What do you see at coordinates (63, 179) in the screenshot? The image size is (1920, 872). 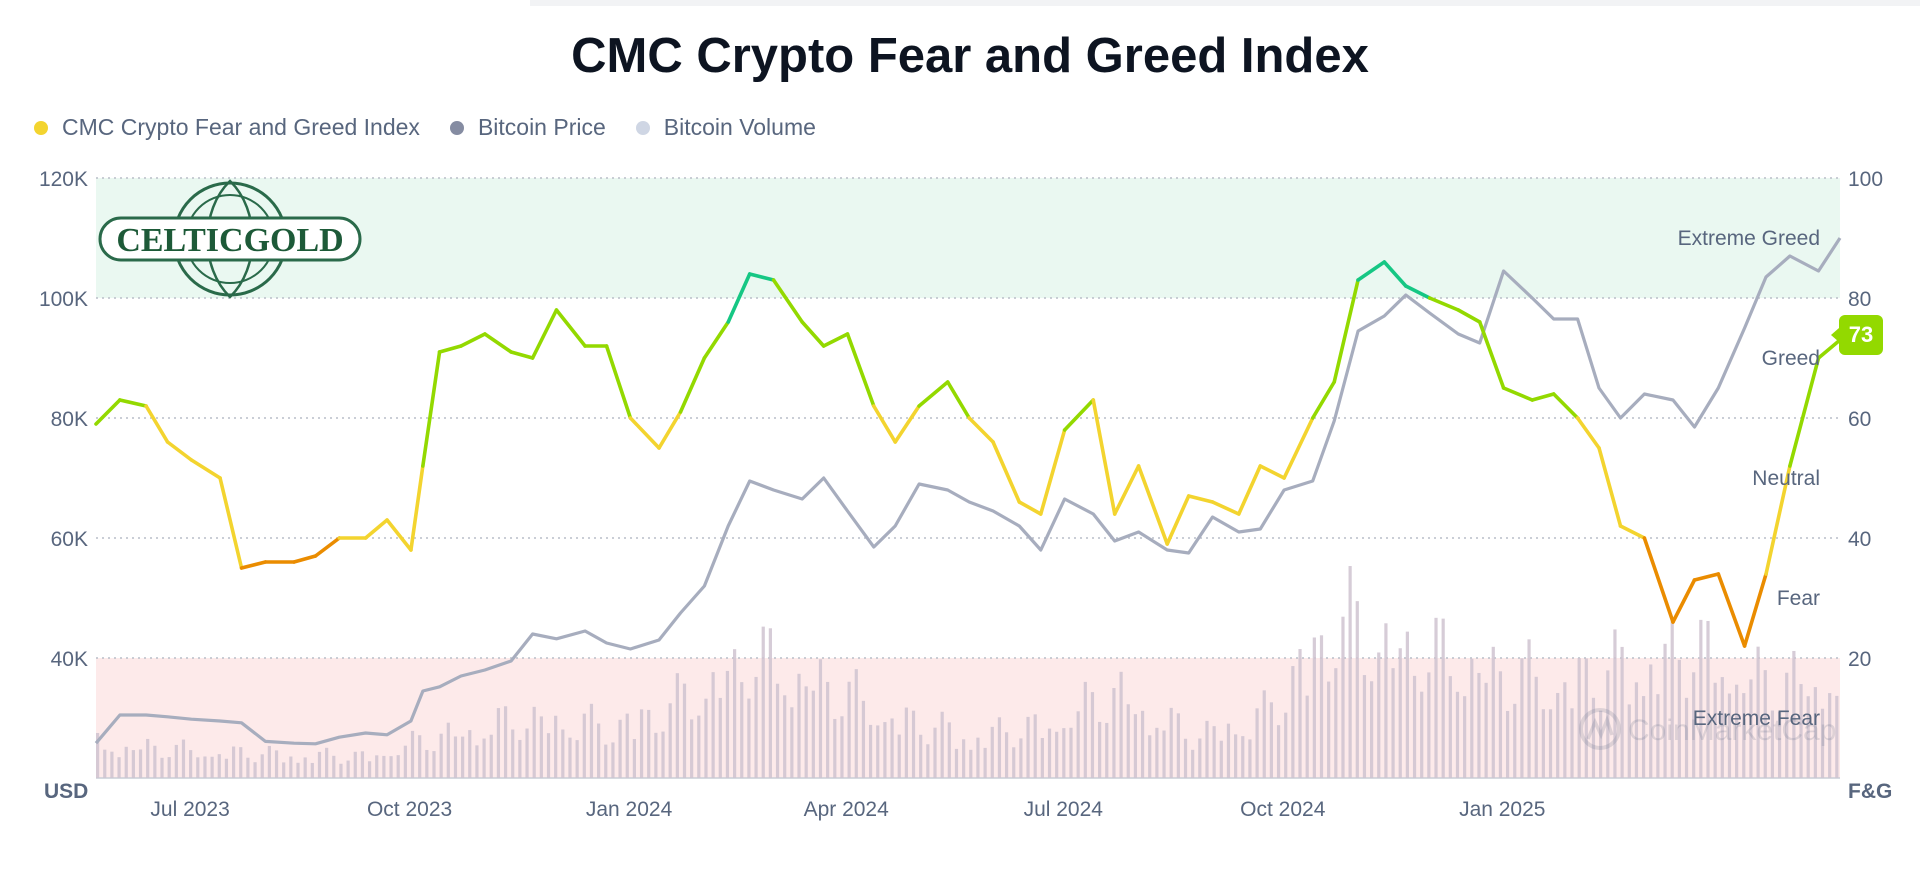 I see `y-left-tick-label: 120K` at bounding box center [63, 179].